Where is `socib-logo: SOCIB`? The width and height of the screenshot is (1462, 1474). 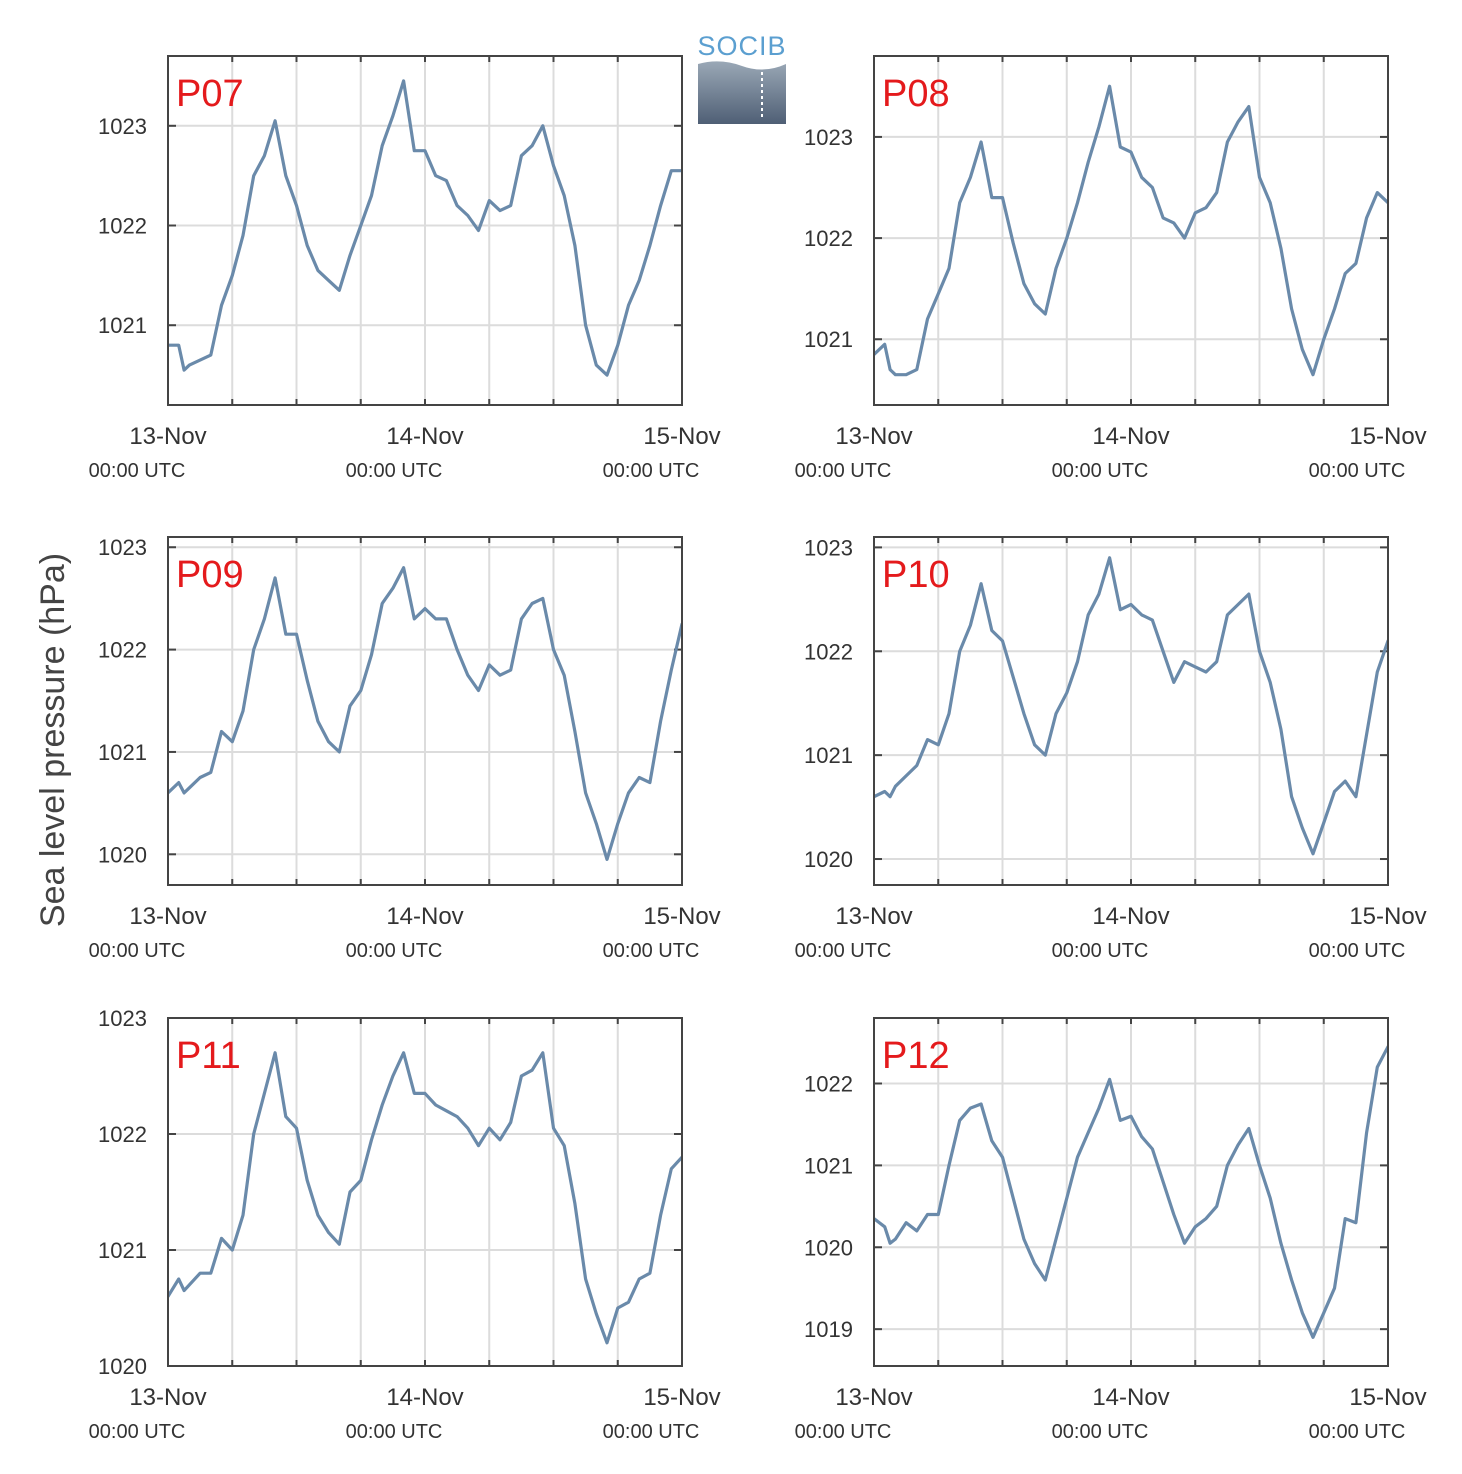 socib-logo: SOCIB is located at coordinates (741, 77).